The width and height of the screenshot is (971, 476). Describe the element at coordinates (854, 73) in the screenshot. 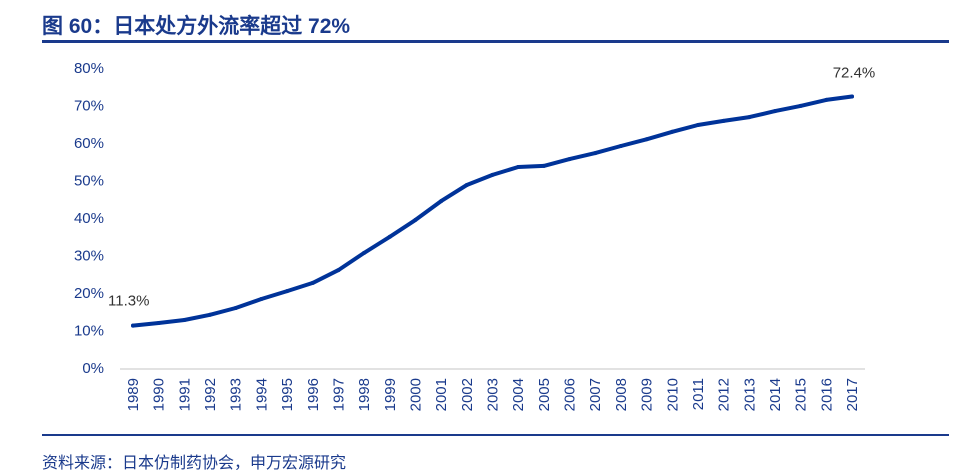

I see `data-label: 72.4%` at that location.